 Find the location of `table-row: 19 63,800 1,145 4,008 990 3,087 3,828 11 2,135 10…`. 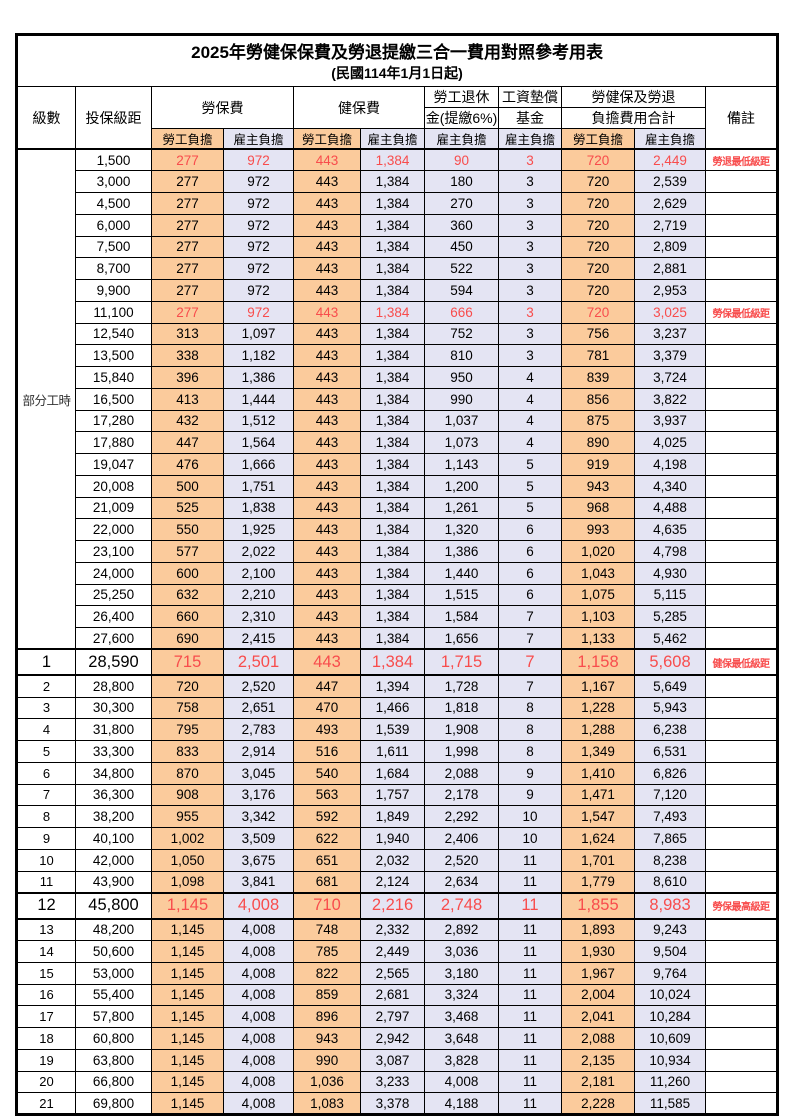

table-row: 19 63,800 1,145 4,008 990 3,087 3,828 11 2,135 10… is located at coordinates (397, 1060).